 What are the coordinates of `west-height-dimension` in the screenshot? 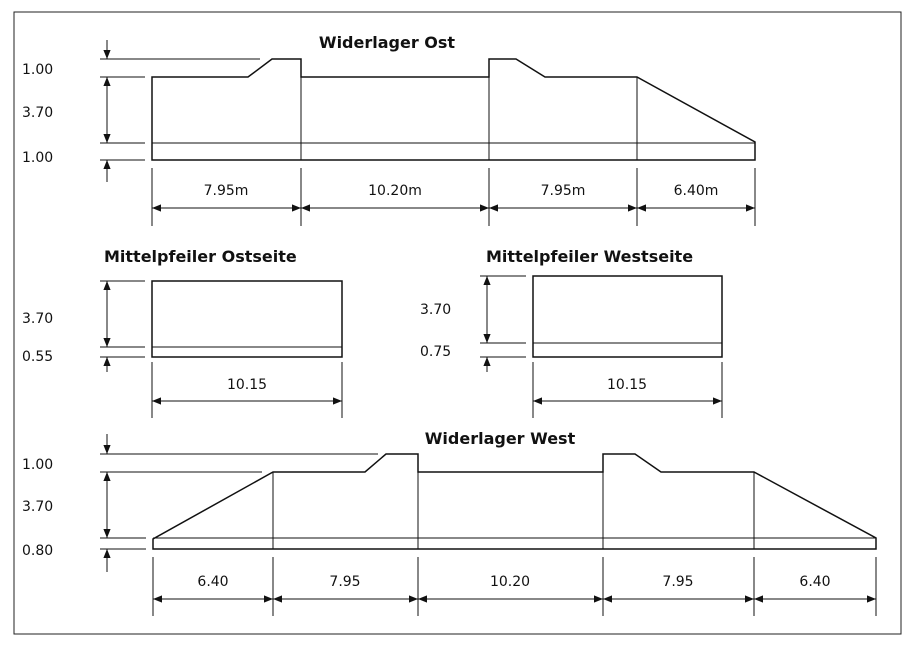 It's located at (239, 503).